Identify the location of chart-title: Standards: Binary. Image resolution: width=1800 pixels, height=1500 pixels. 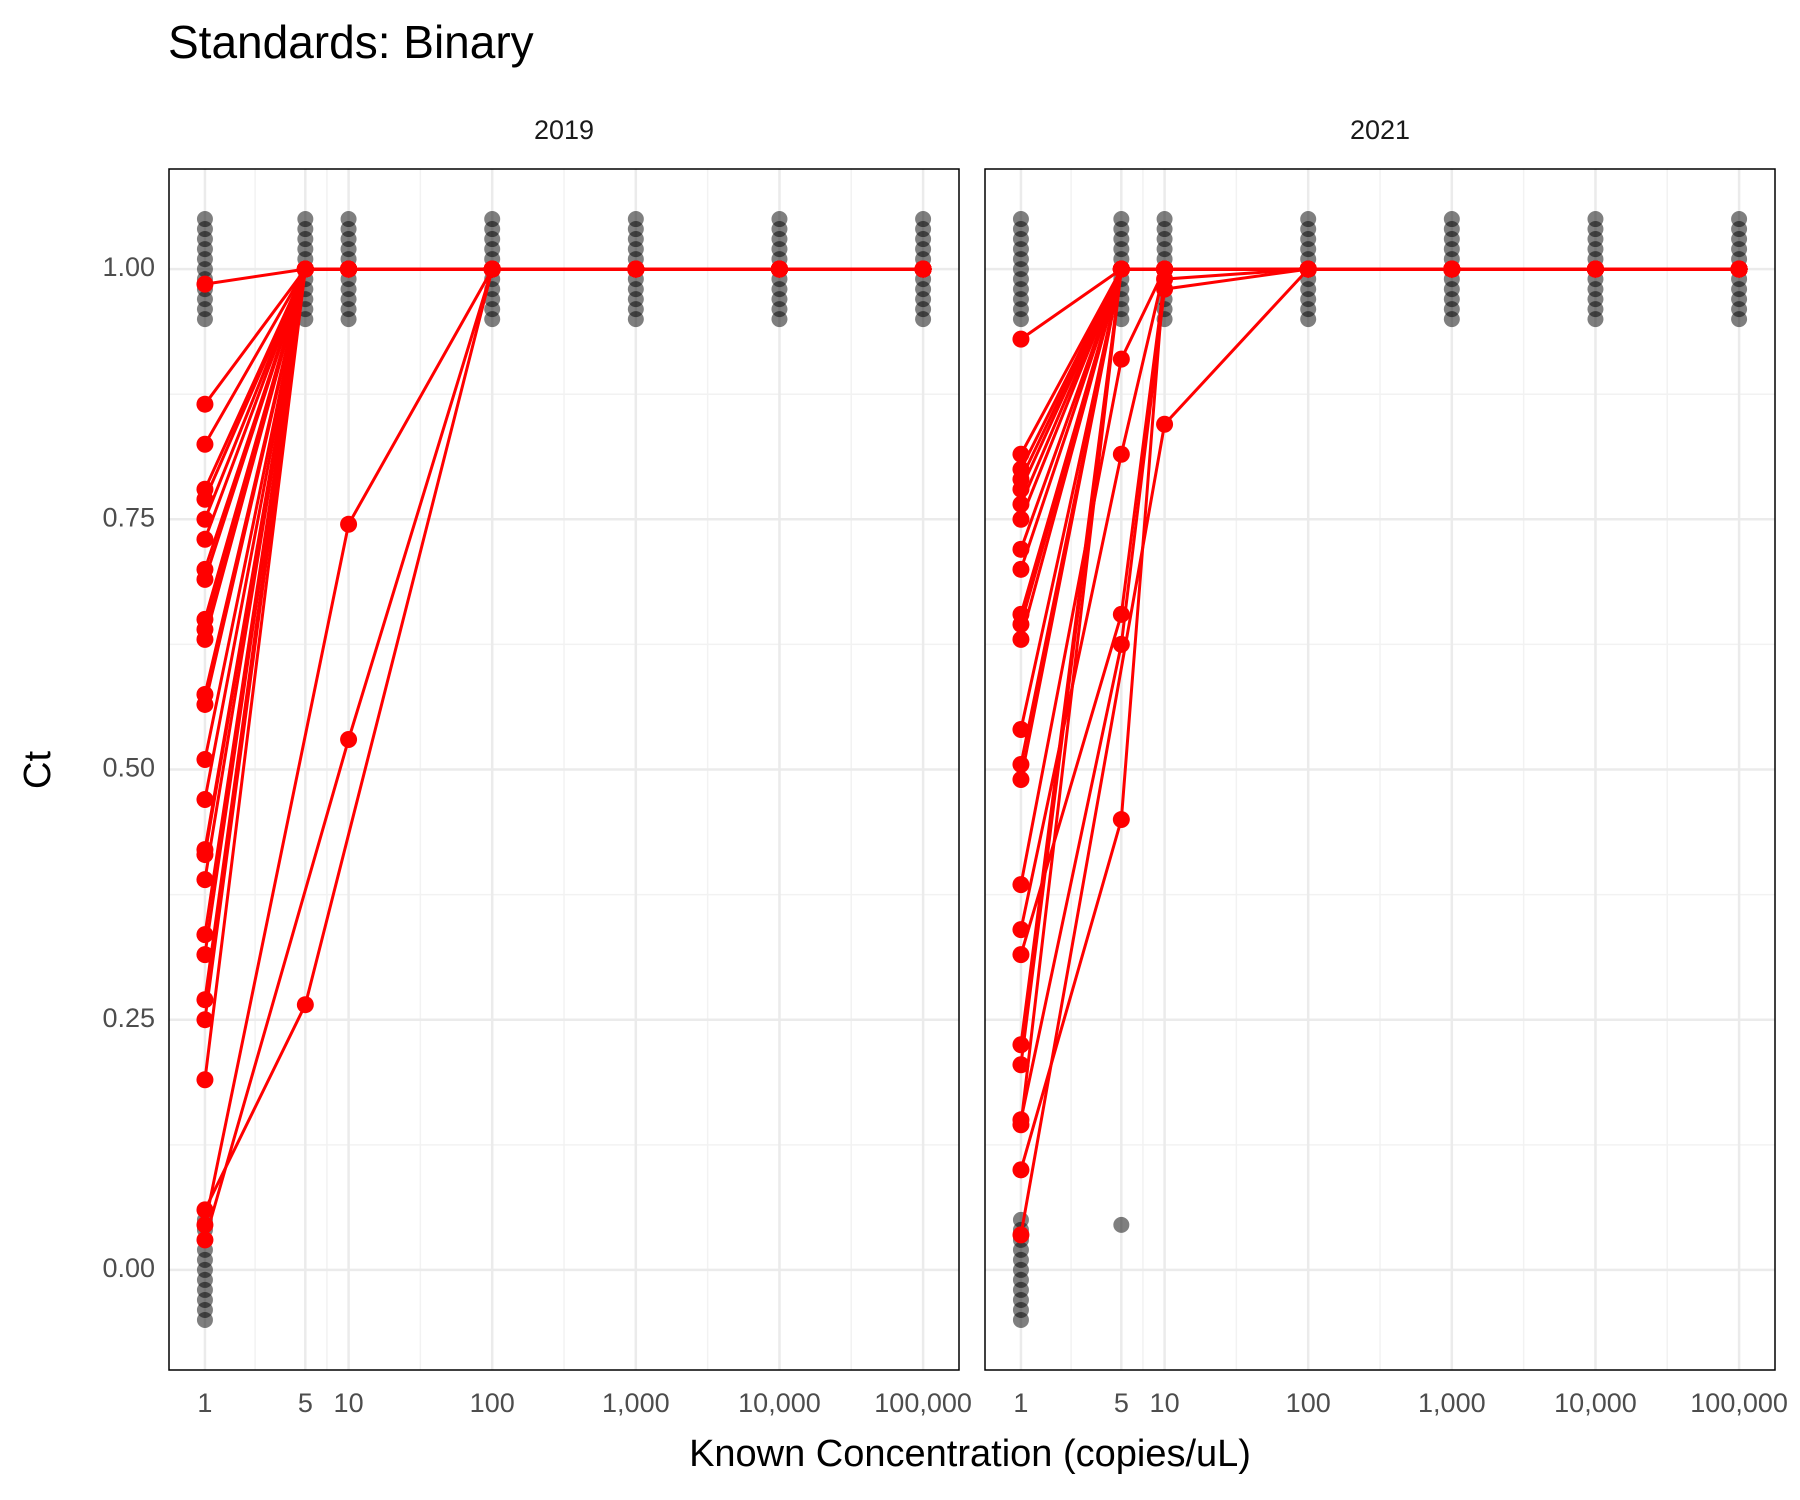
(351, 42).